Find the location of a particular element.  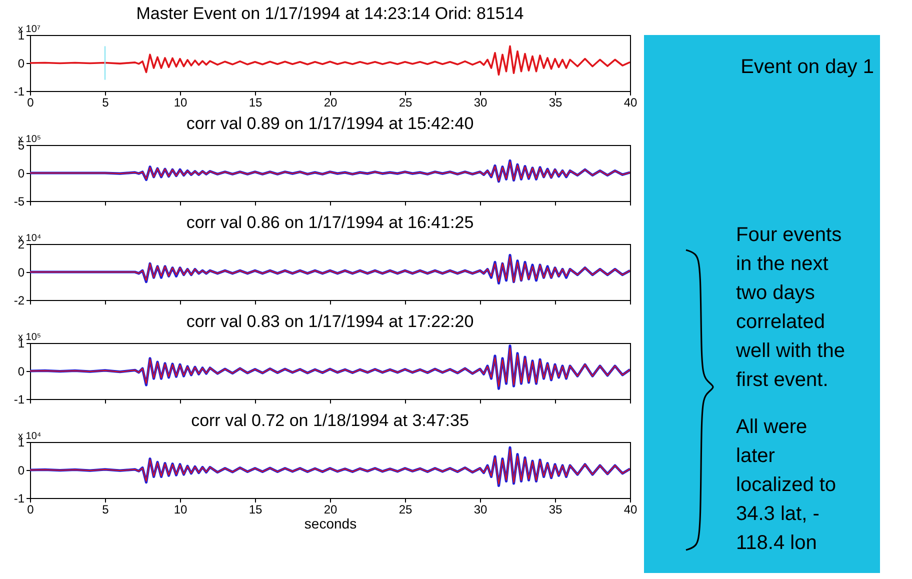

chart-title: corr val 0.89 on 1/17/1994 at 15:42:40 is located at coordinates (330, 123).